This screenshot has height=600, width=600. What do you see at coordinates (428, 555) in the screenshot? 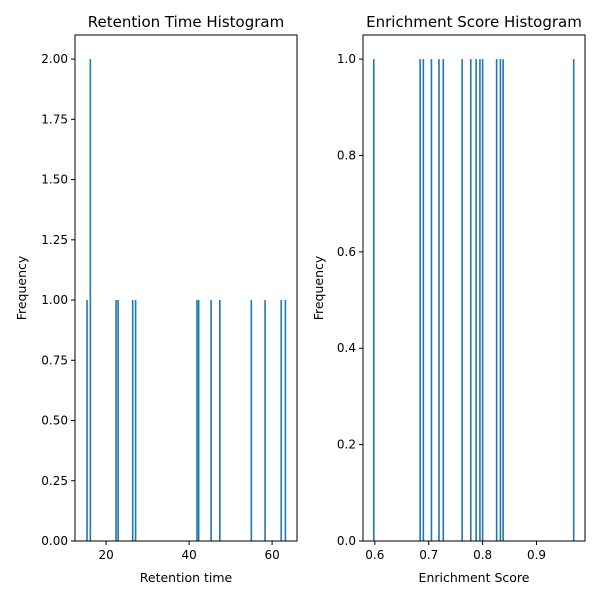
I see `enrichment-score-x-tick-label-1: 0.7` at bounding box center [428, 555].